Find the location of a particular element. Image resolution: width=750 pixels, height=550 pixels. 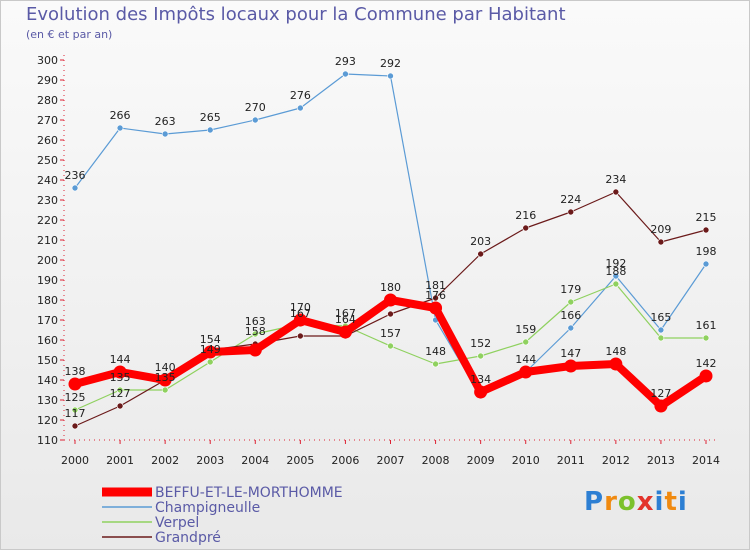

y-tick-label: 190 is located at coordinates (47, 280).